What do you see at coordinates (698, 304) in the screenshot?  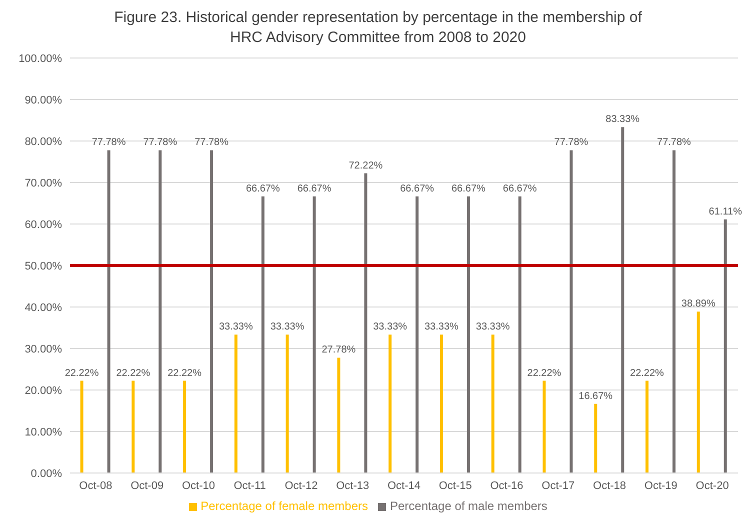 I see `data-label: 38.89%` at bounding box center [698, 304].